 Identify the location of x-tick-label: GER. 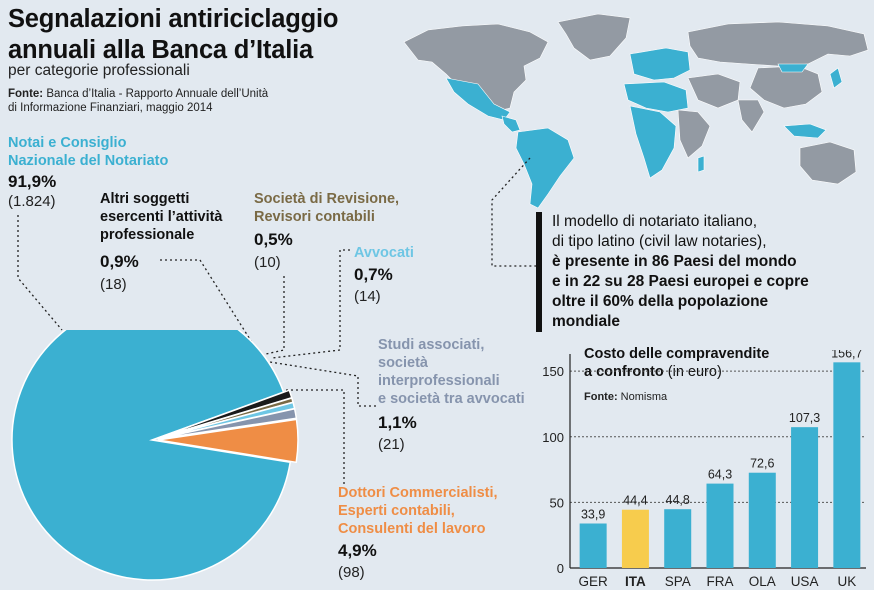
(594, 581).